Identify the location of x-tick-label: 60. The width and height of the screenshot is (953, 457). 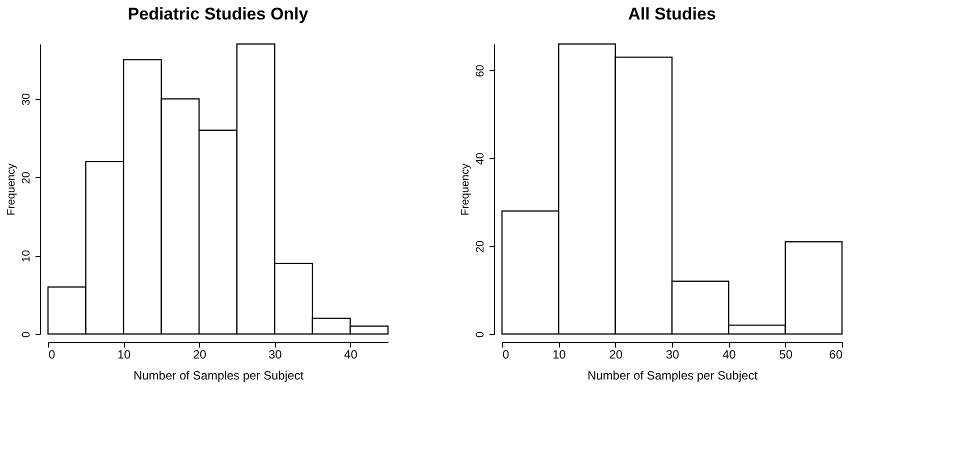
(836, 355).